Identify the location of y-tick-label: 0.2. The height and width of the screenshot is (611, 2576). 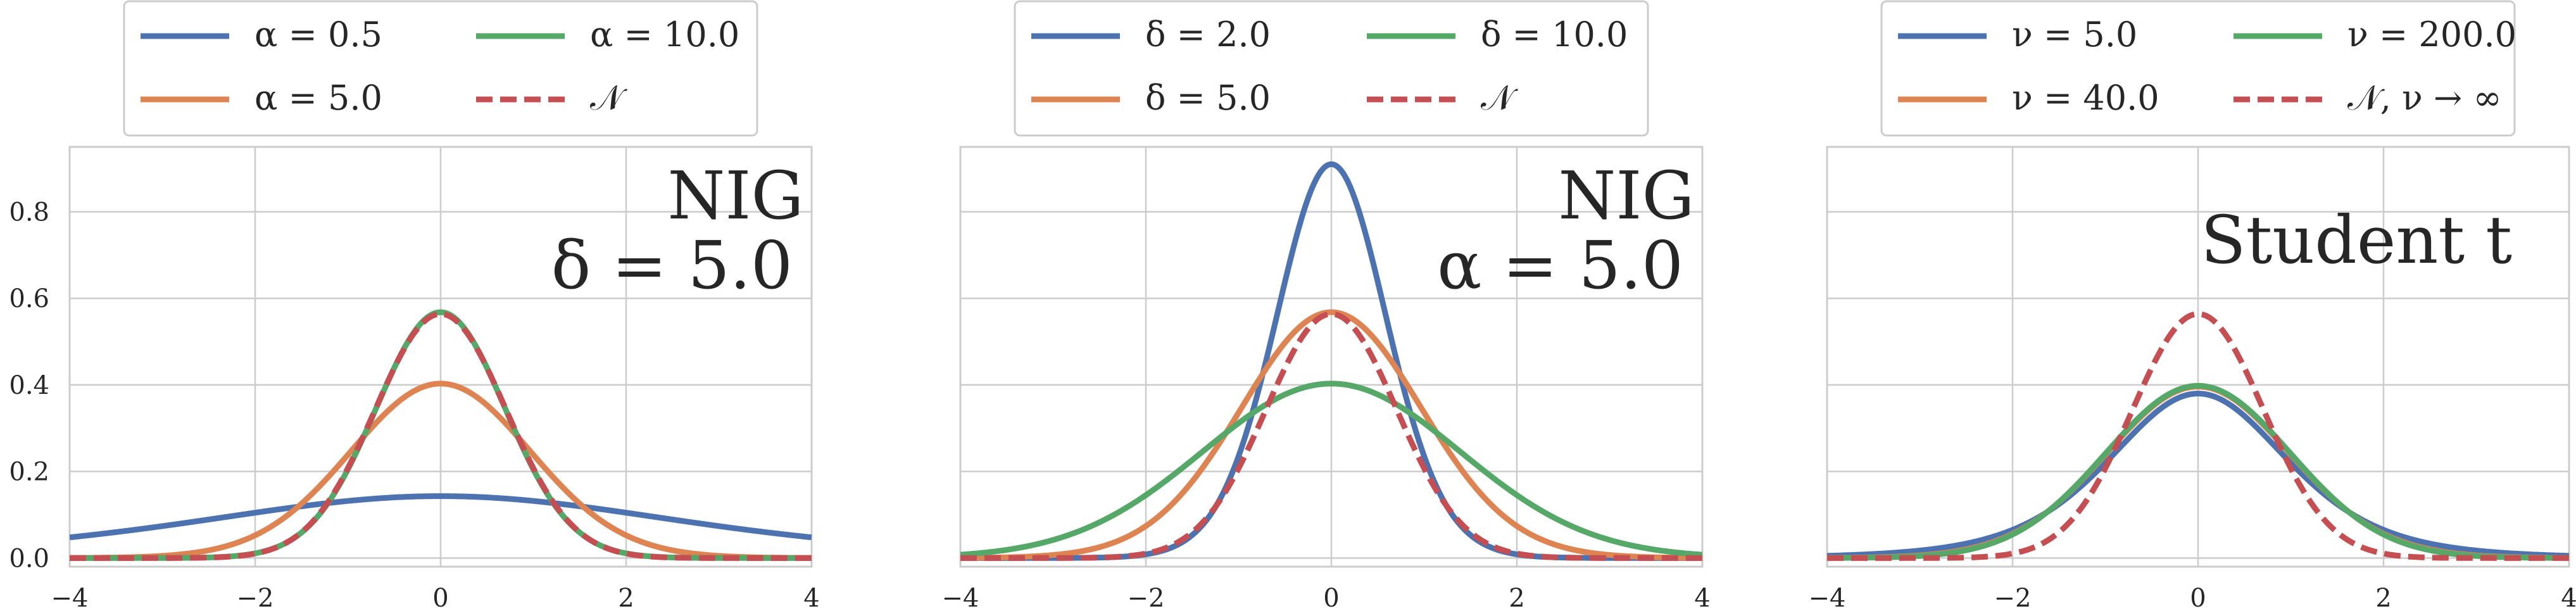
(29, 472).